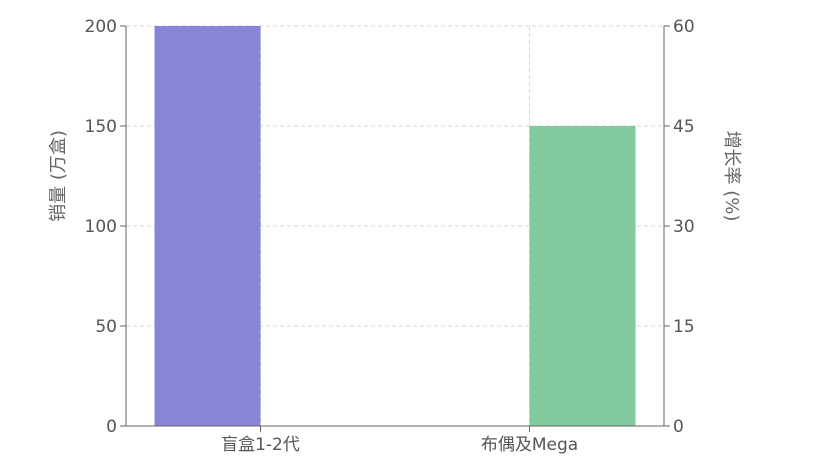 The image size is (826, 474). Describe the element at coordinates (684, 327) in the screenshot. I see `y-axis-right-tick-label: 15` at that location.